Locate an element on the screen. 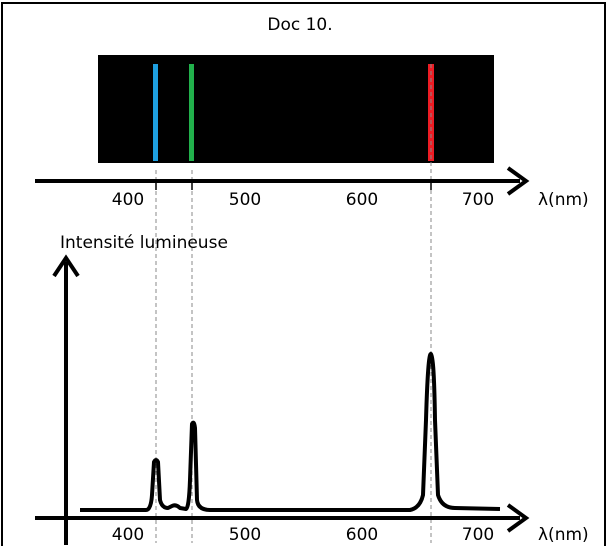  title: Doc 10. is located at coordinates (299, 25).